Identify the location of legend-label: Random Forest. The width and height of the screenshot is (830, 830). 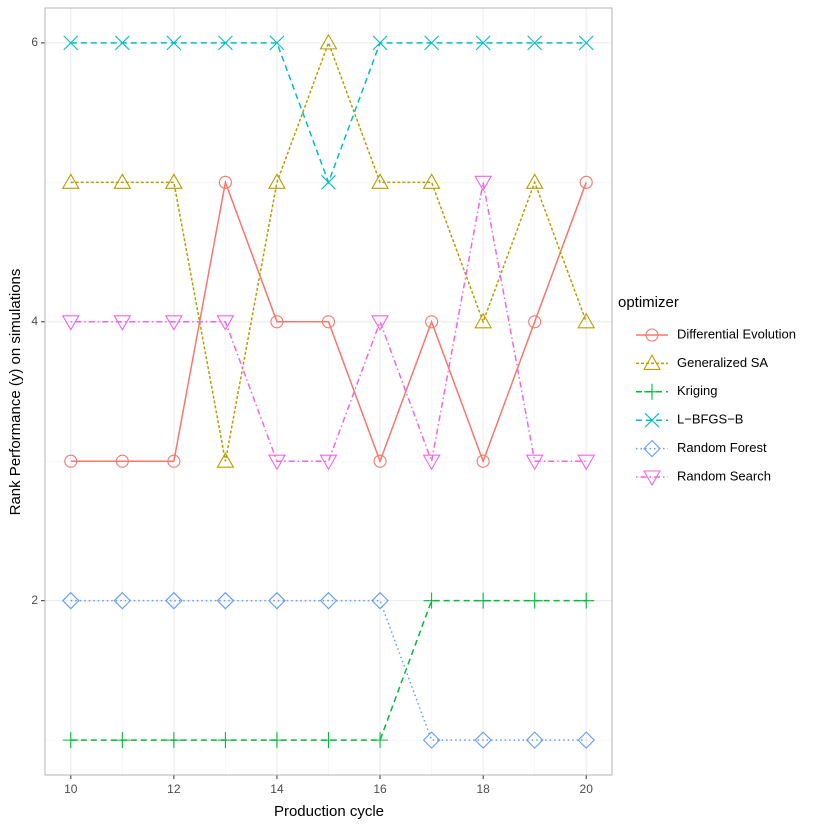
(722, 447).